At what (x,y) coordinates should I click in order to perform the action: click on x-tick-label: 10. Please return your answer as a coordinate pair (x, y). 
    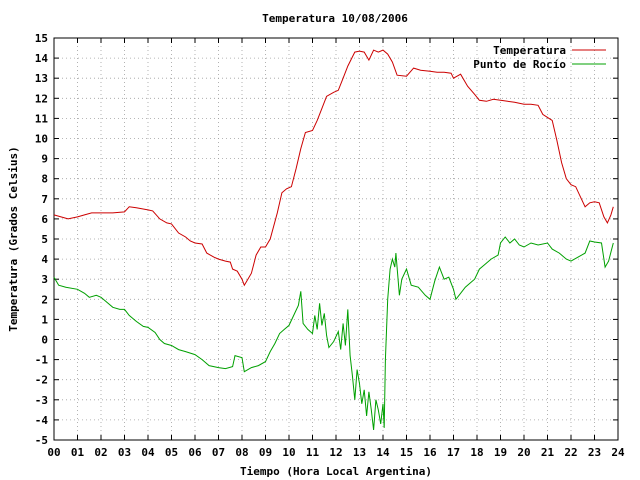
    Looking at the image, I should click on (288, 452).